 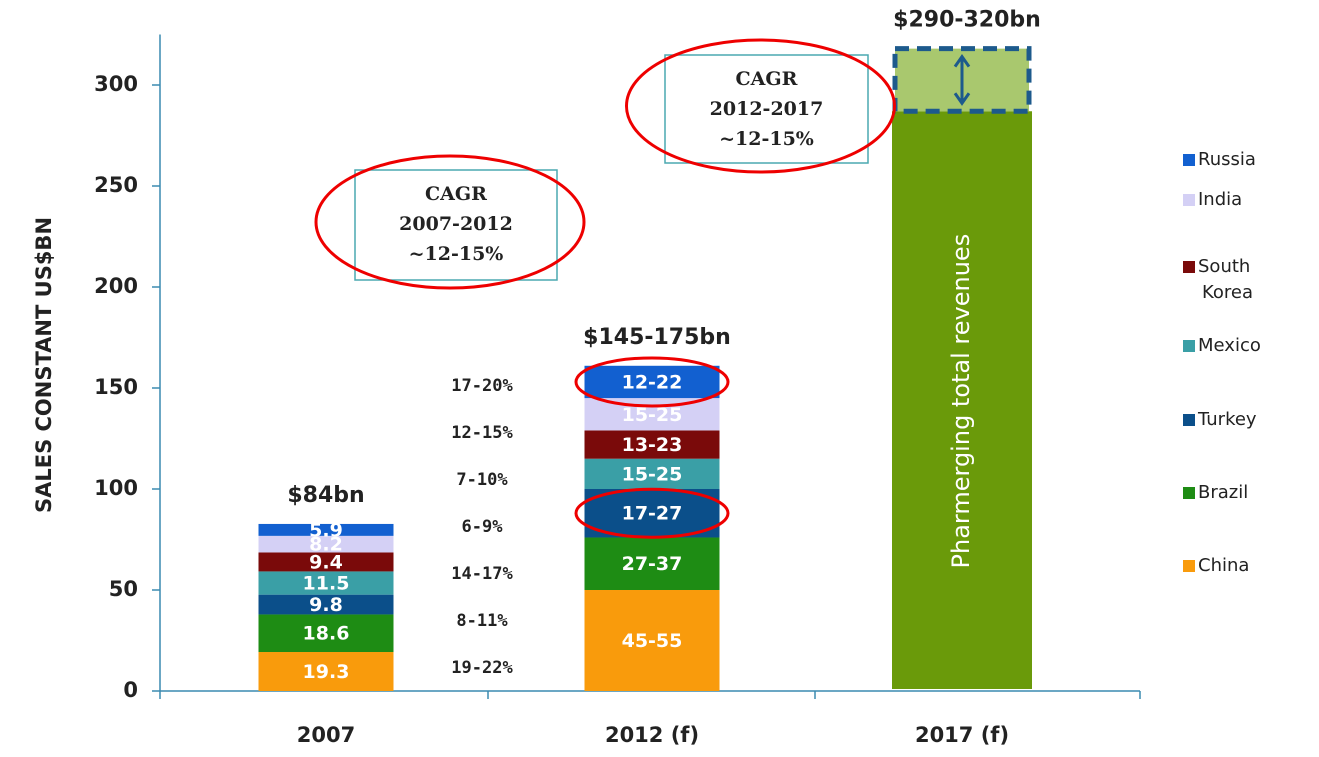 What do you see at coordinates (116, 488) in the screenshot?
I see `y-tick-label: 100` at bounding box center [116, 488].